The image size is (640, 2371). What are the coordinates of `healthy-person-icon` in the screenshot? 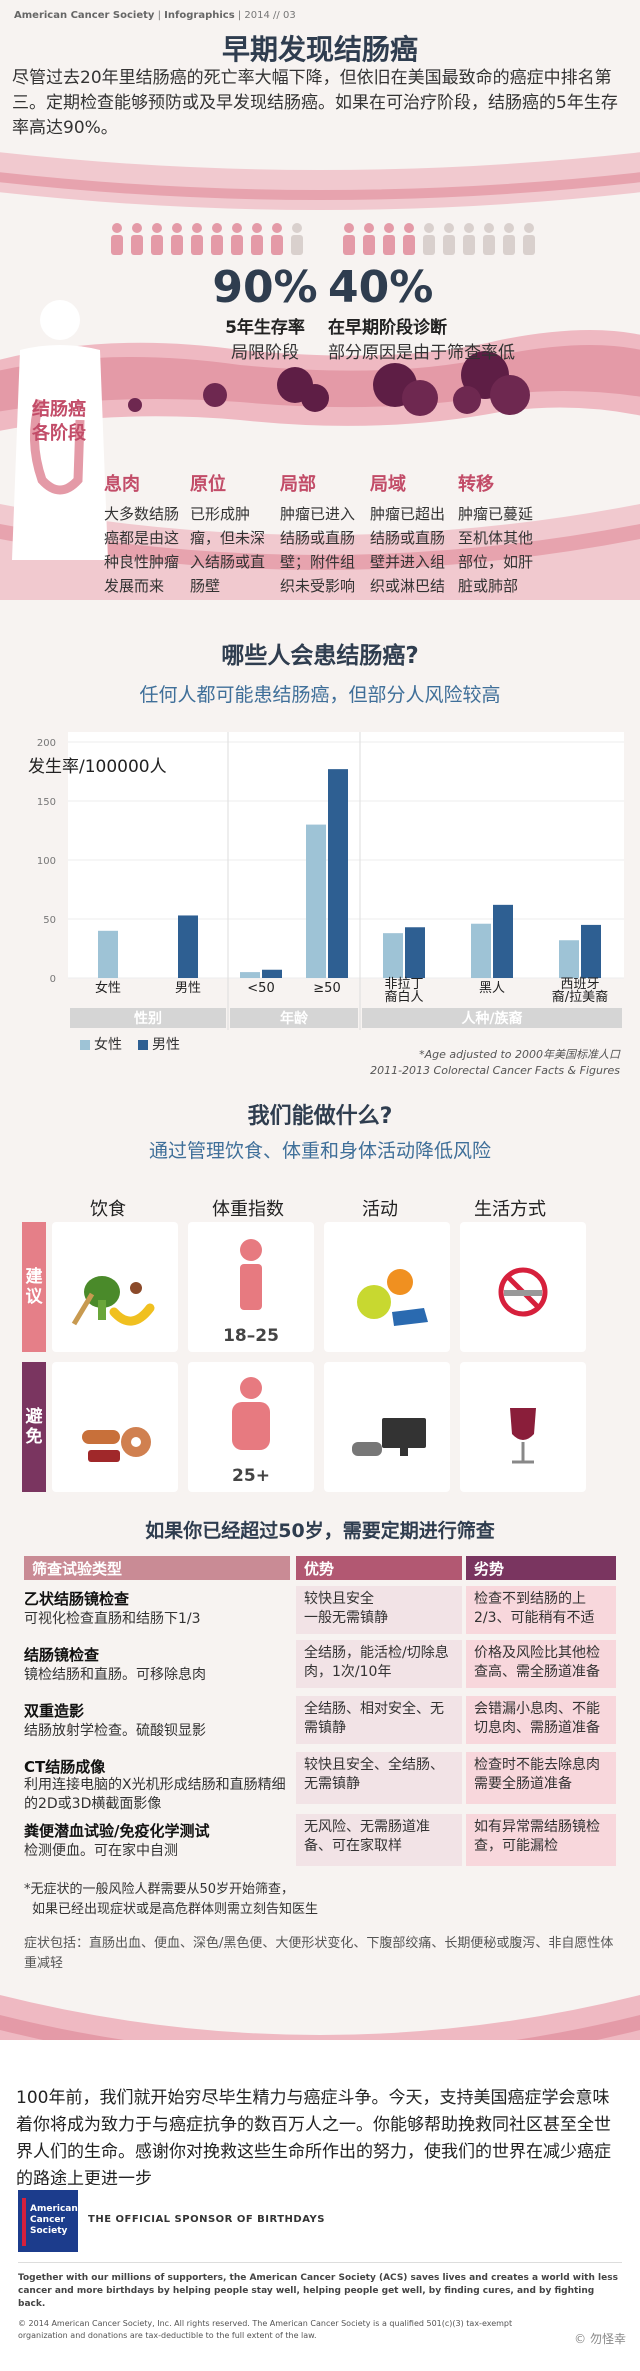 It's located at (251, 1274).